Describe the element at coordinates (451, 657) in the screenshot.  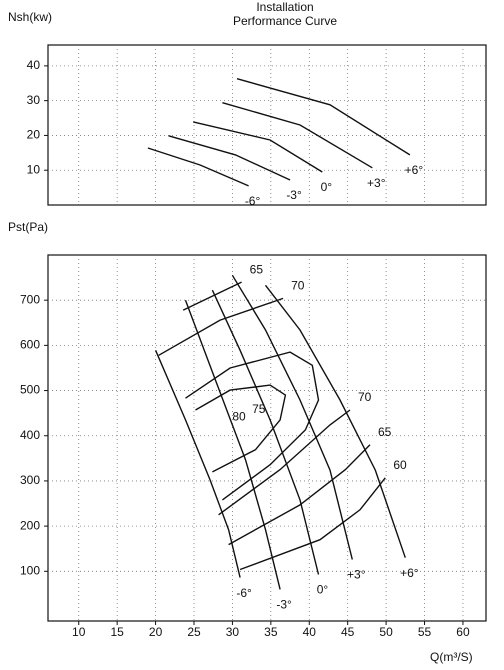
I see `x-axis-label: Q(m³/S)` at that location.